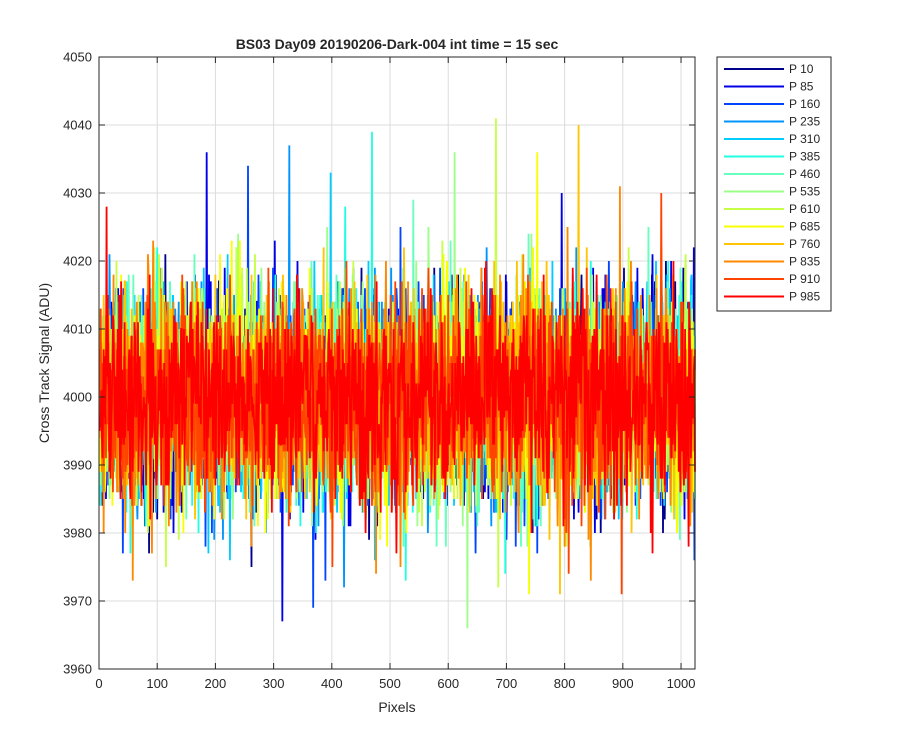  Describe the element at coordinates (804, 297) in the screenshot. I see `legend-label: P 985` at that location.